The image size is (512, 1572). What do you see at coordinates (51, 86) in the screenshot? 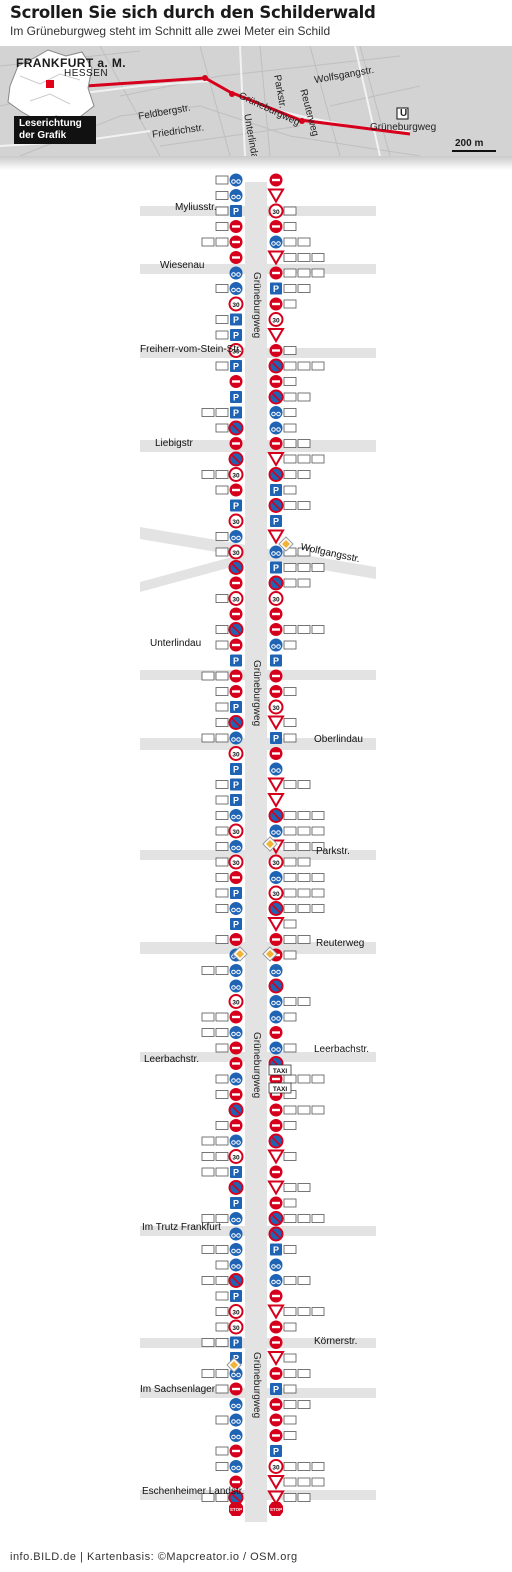
I see `frankfurt-inset-map` at bounding box center [51, 86].